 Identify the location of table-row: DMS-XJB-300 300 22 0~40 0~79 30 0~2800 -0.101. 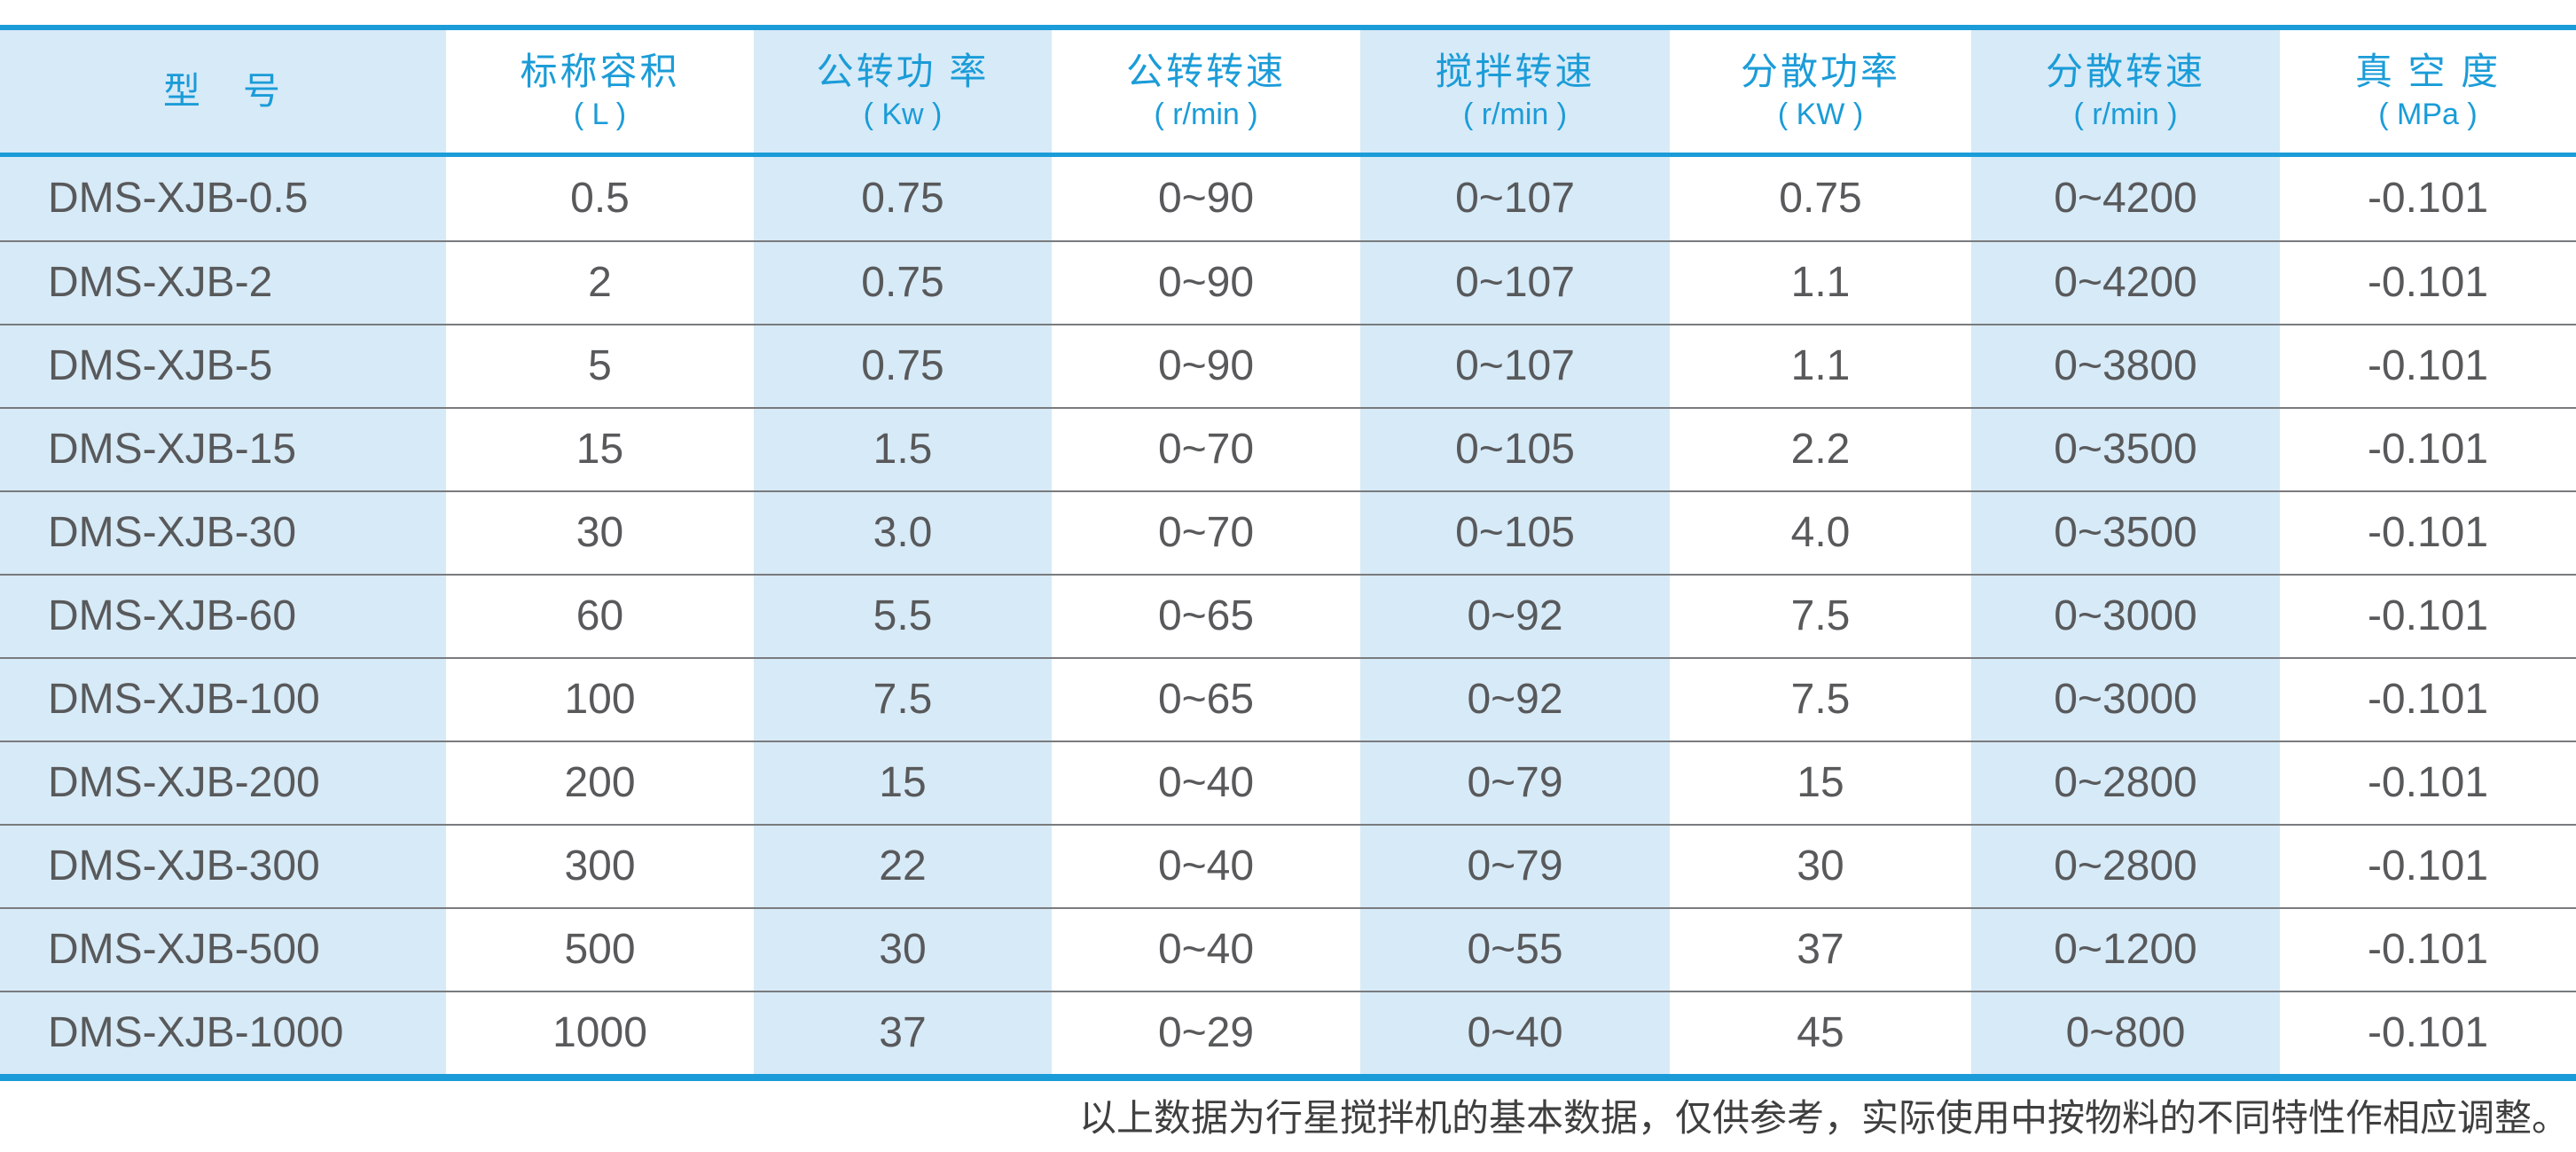
(1288, 866).